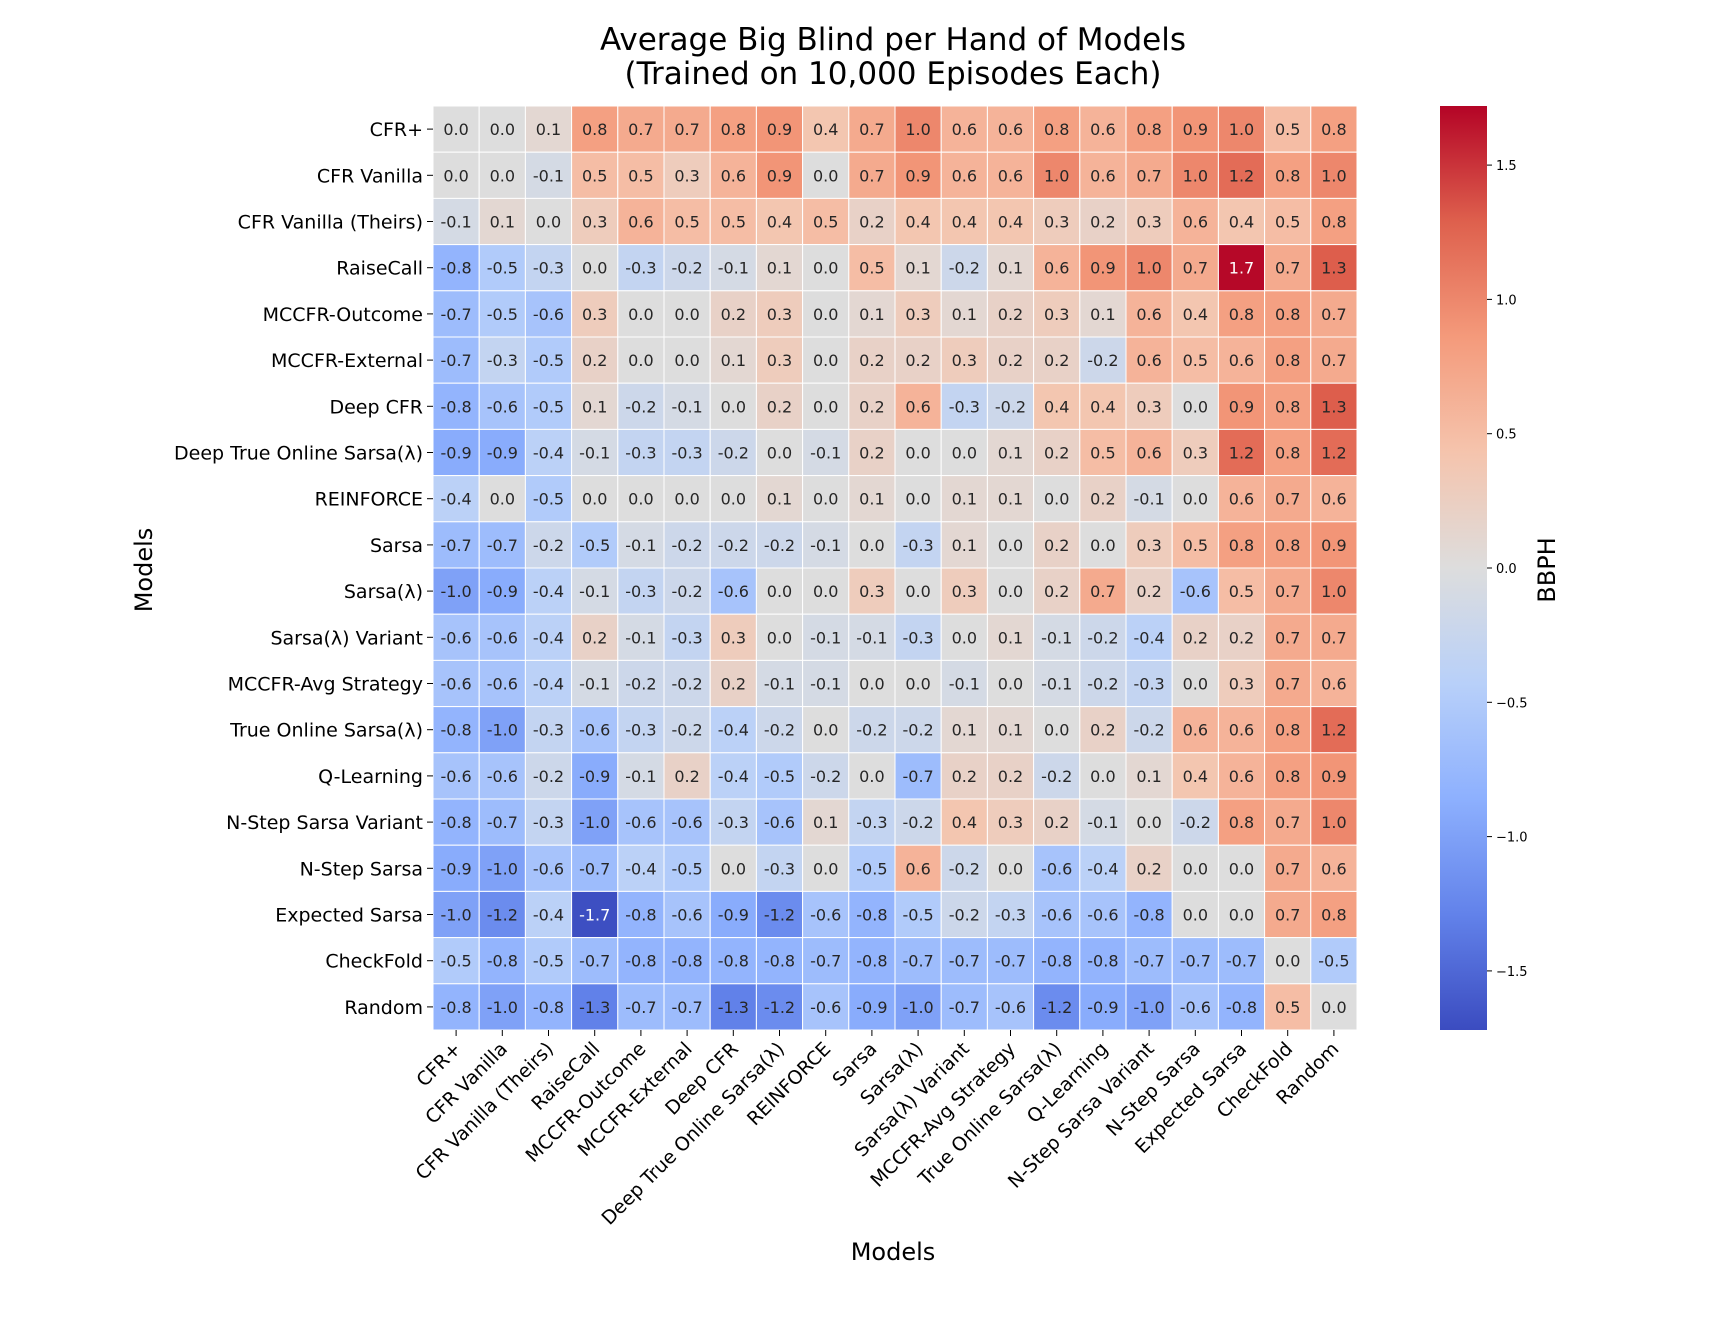  What do you see at coordinates (298, 454) in the screenshot?
I see `y-tick-label: Deep True Online Sarsa(λ)` at bounding box center [298, 454].